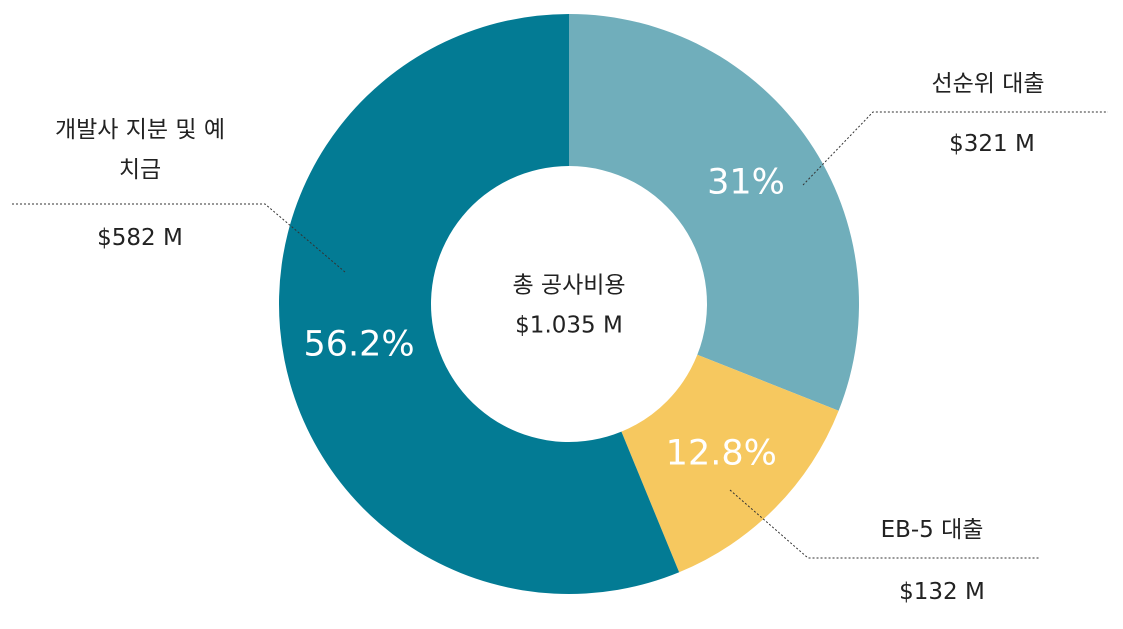  I want to click on category-label: 선순위 대출, so click(988, 84).